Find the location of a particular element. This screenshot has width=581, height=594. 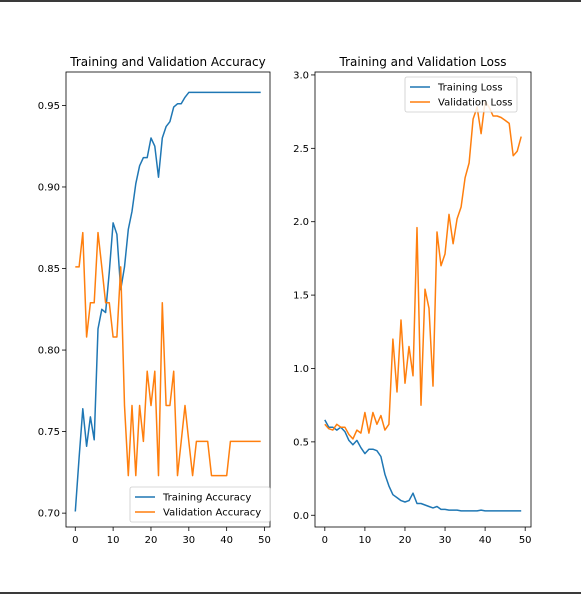

y-tick-label: 0.70 is located at coordinates (49, 514).